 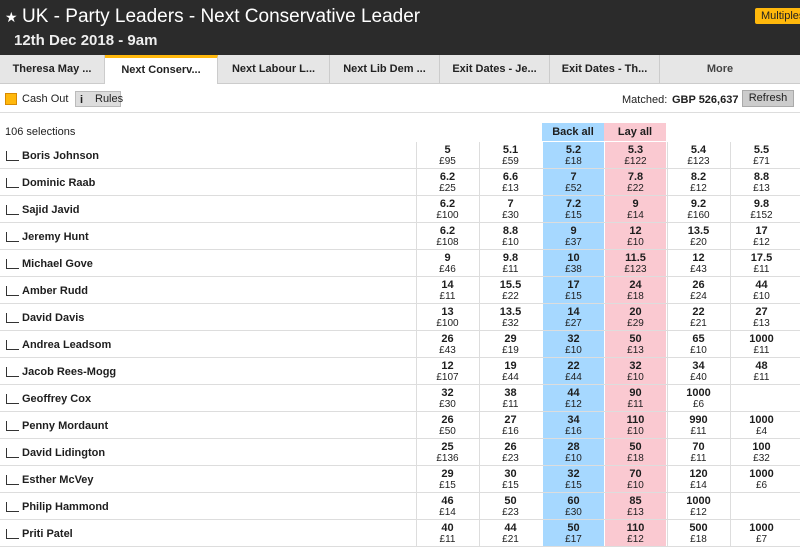 What do you see at coordinates (573, 263) in the screenshot?
I see `back-price-cell: 10 £38` at bounding box center [573, 263].